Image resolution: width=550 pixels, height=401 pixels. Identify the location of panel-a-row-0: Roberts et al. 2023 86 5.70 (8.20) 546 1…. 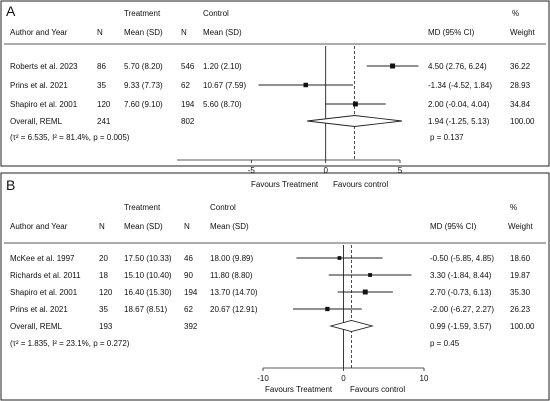
(270, 66).